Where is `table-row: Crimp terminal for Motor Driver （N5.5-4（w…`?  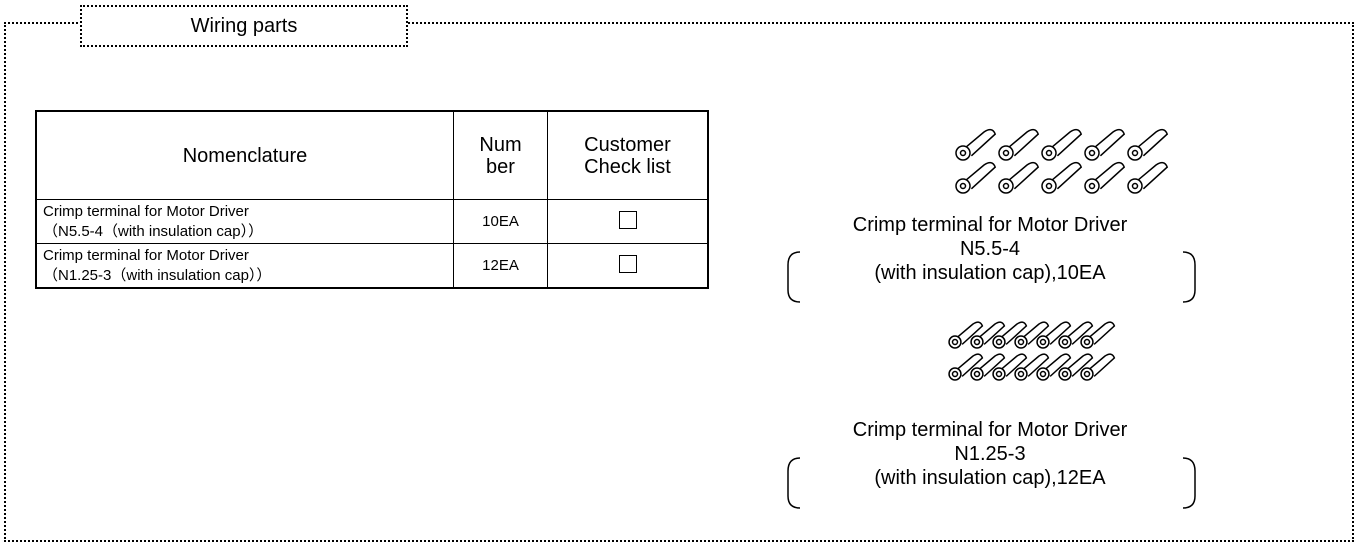
table-row: Crimp terminal for Motor Driver （N5.5-4（w… is located at coordinates (372, 221).